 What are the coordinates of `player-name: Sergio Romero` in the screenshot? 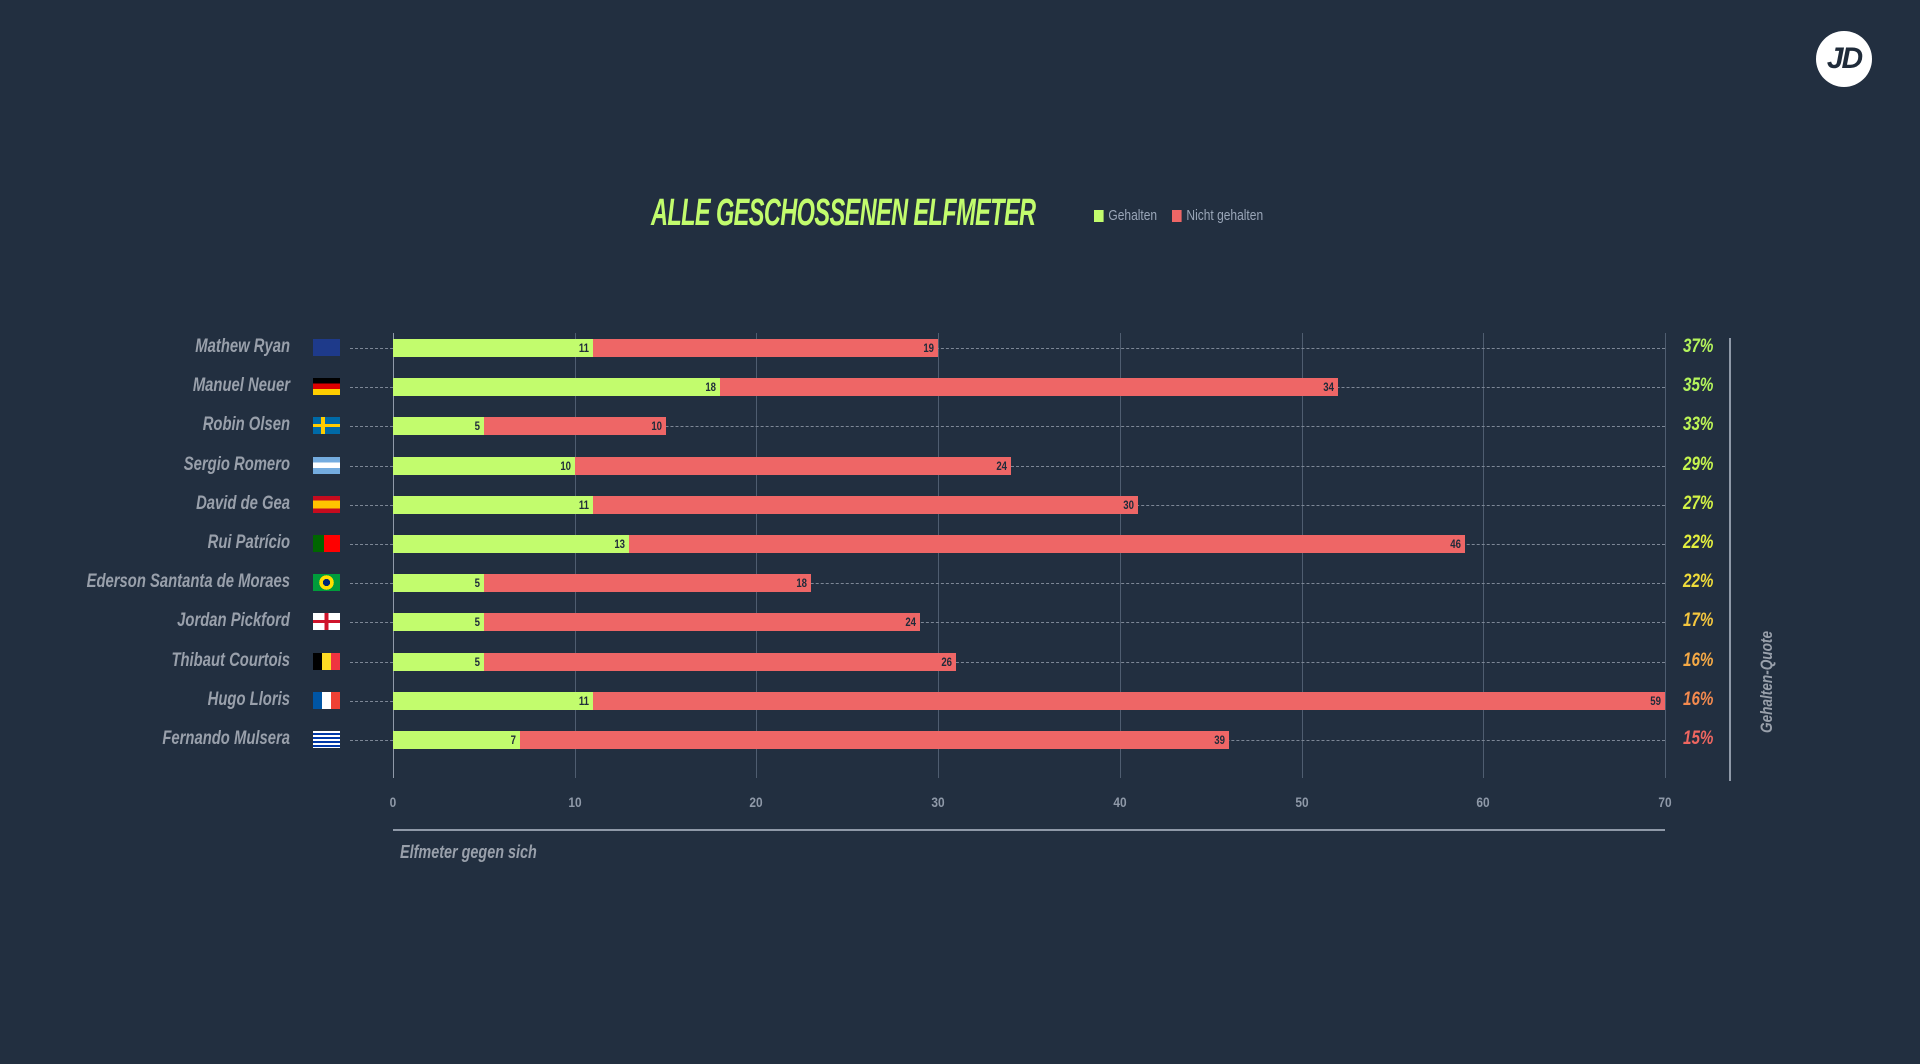 It's located at (236, 464).